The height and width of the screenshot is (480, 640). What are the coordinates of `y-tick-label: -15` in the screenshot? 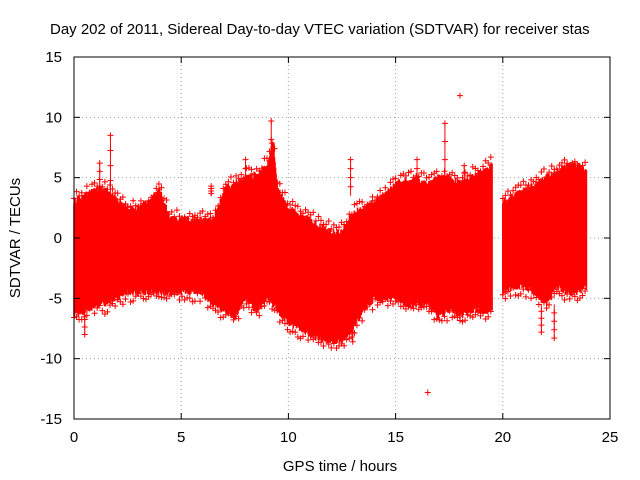 It's located at (51, 419).